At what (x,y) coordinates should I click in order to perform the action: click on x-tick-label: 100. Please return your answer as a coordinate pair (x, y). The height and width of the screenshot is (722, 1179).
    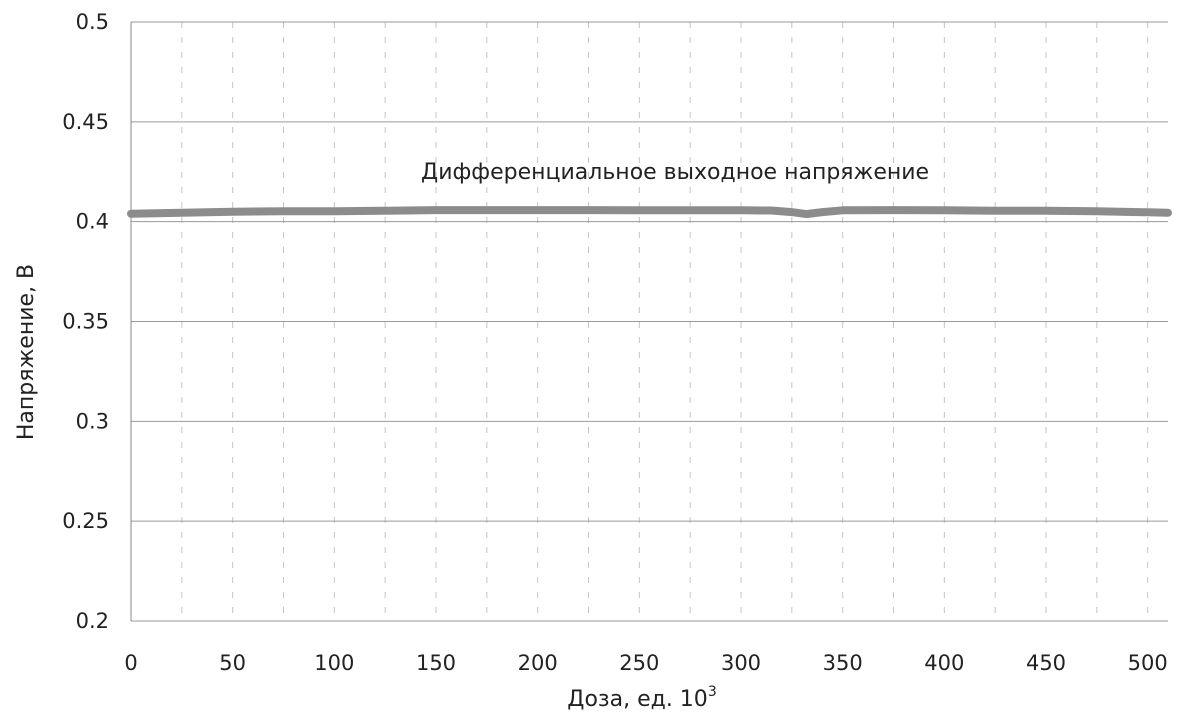
    Looking at the image, I should click on (334, 663).